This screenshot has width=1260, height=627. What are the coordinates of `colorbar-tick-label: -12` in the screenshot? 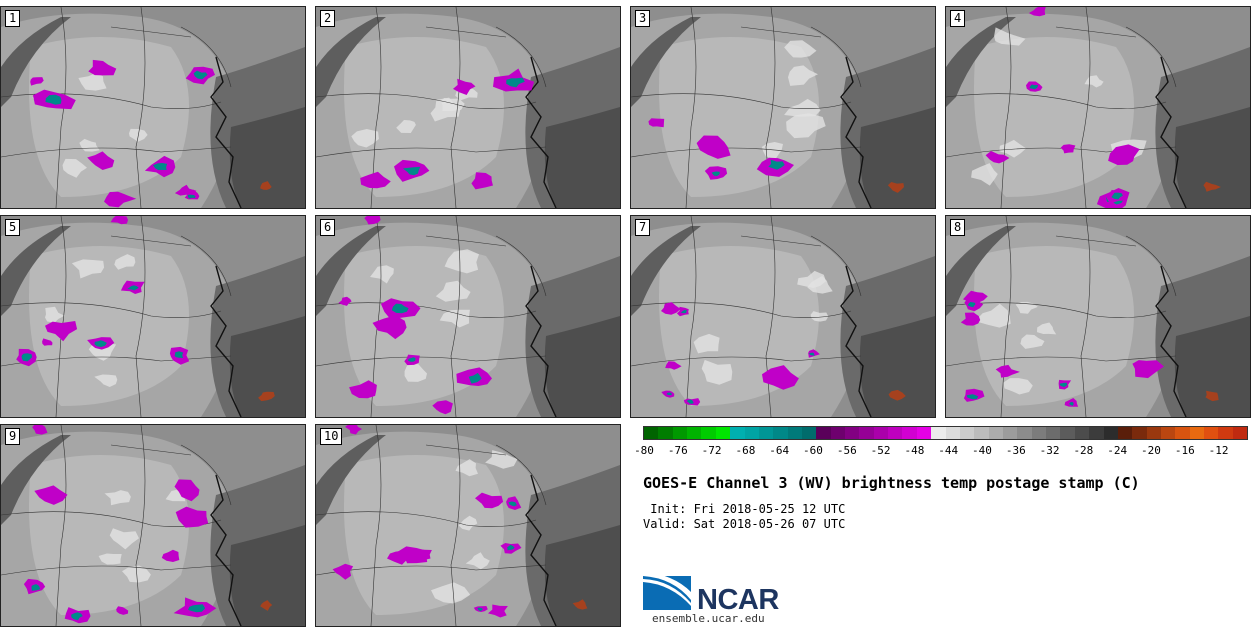 It's located at (1218, 450).